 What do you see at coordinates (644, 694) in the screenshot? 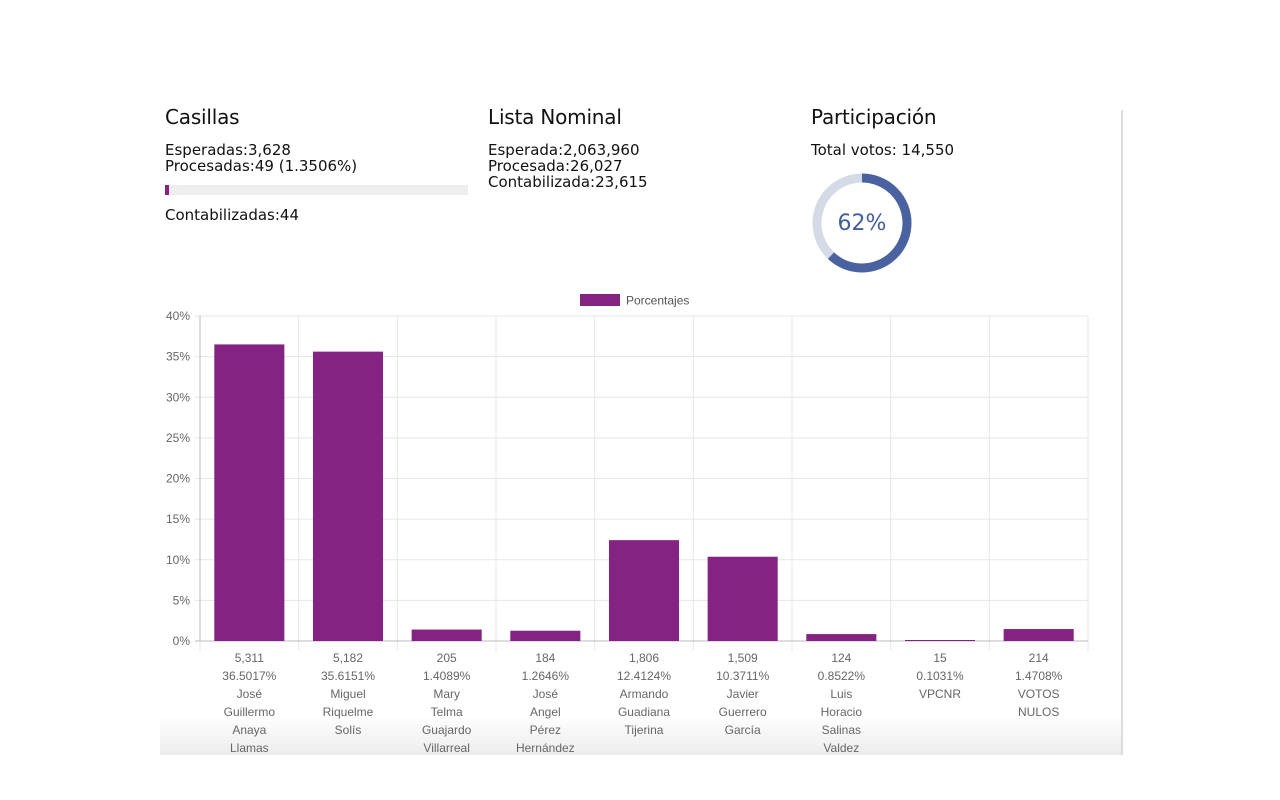
I see `x-tick-label: Armando` at bounding box center [644, 694].